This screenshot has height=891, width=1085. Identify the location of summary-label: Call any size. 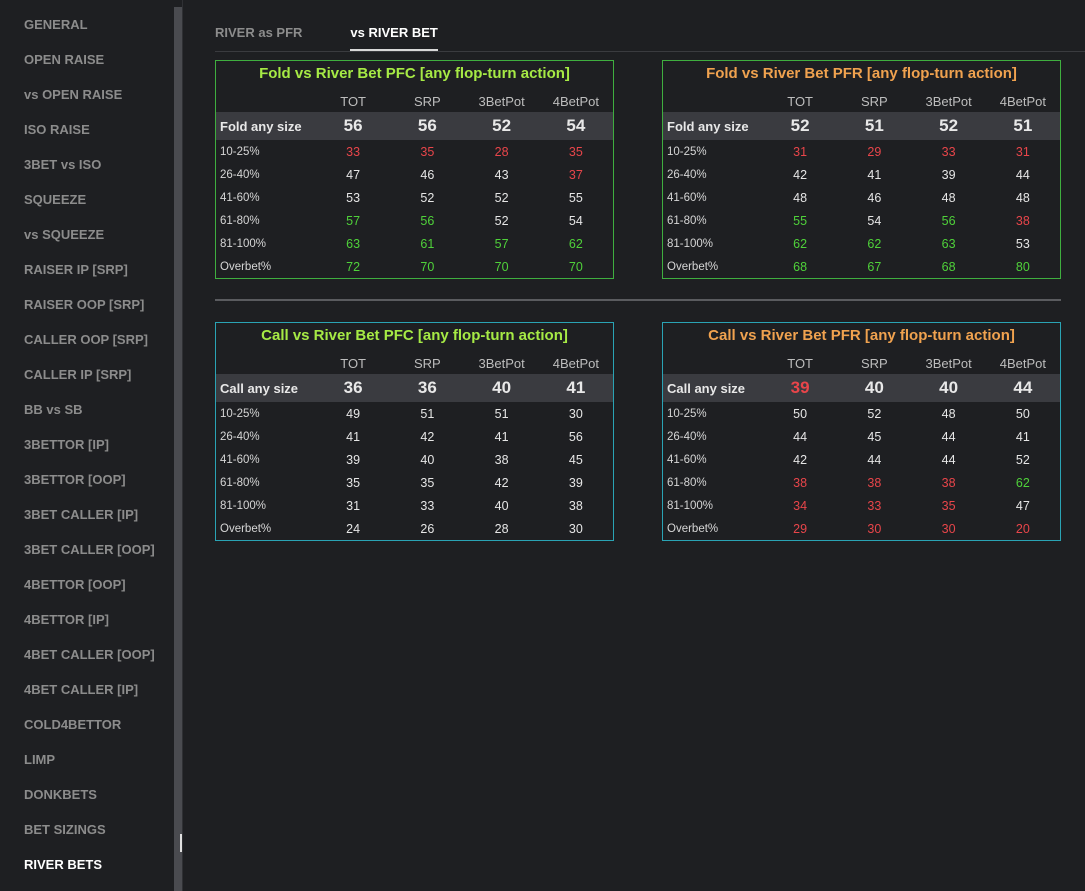
(713, 388).